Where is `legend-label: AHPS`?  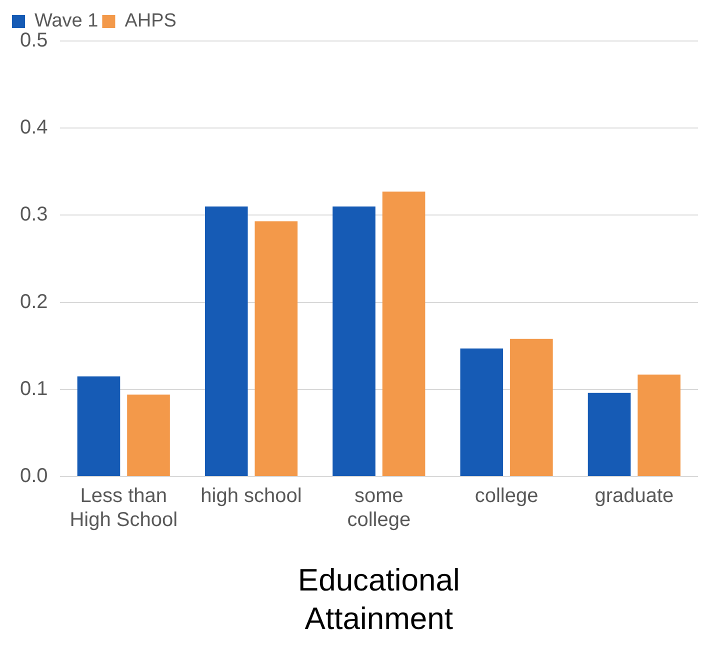 legend-label: AHPS is located at coordinates (150, 21).